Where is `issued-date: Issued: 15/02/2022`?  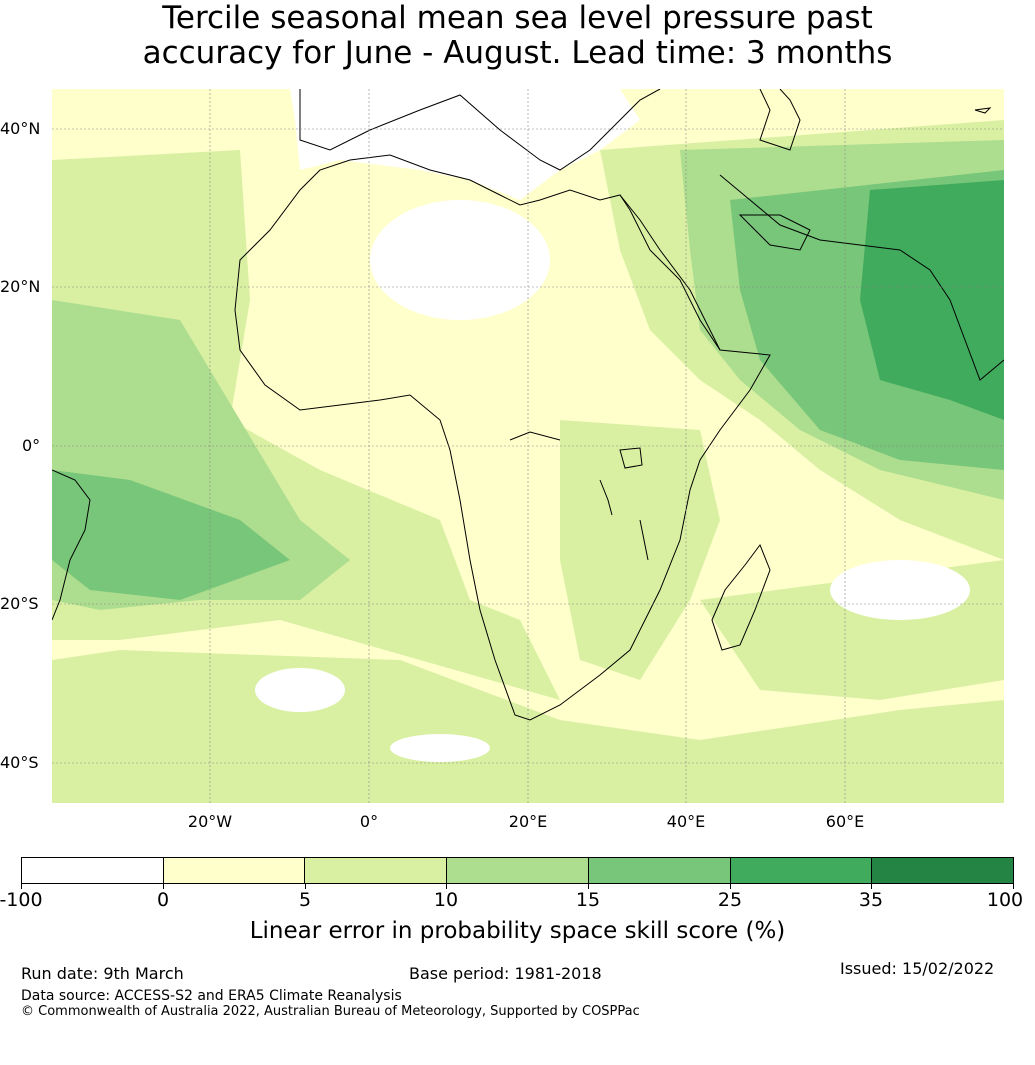 issued-date: Issued: 15/02/2022 is located at coordinates (917, 968).